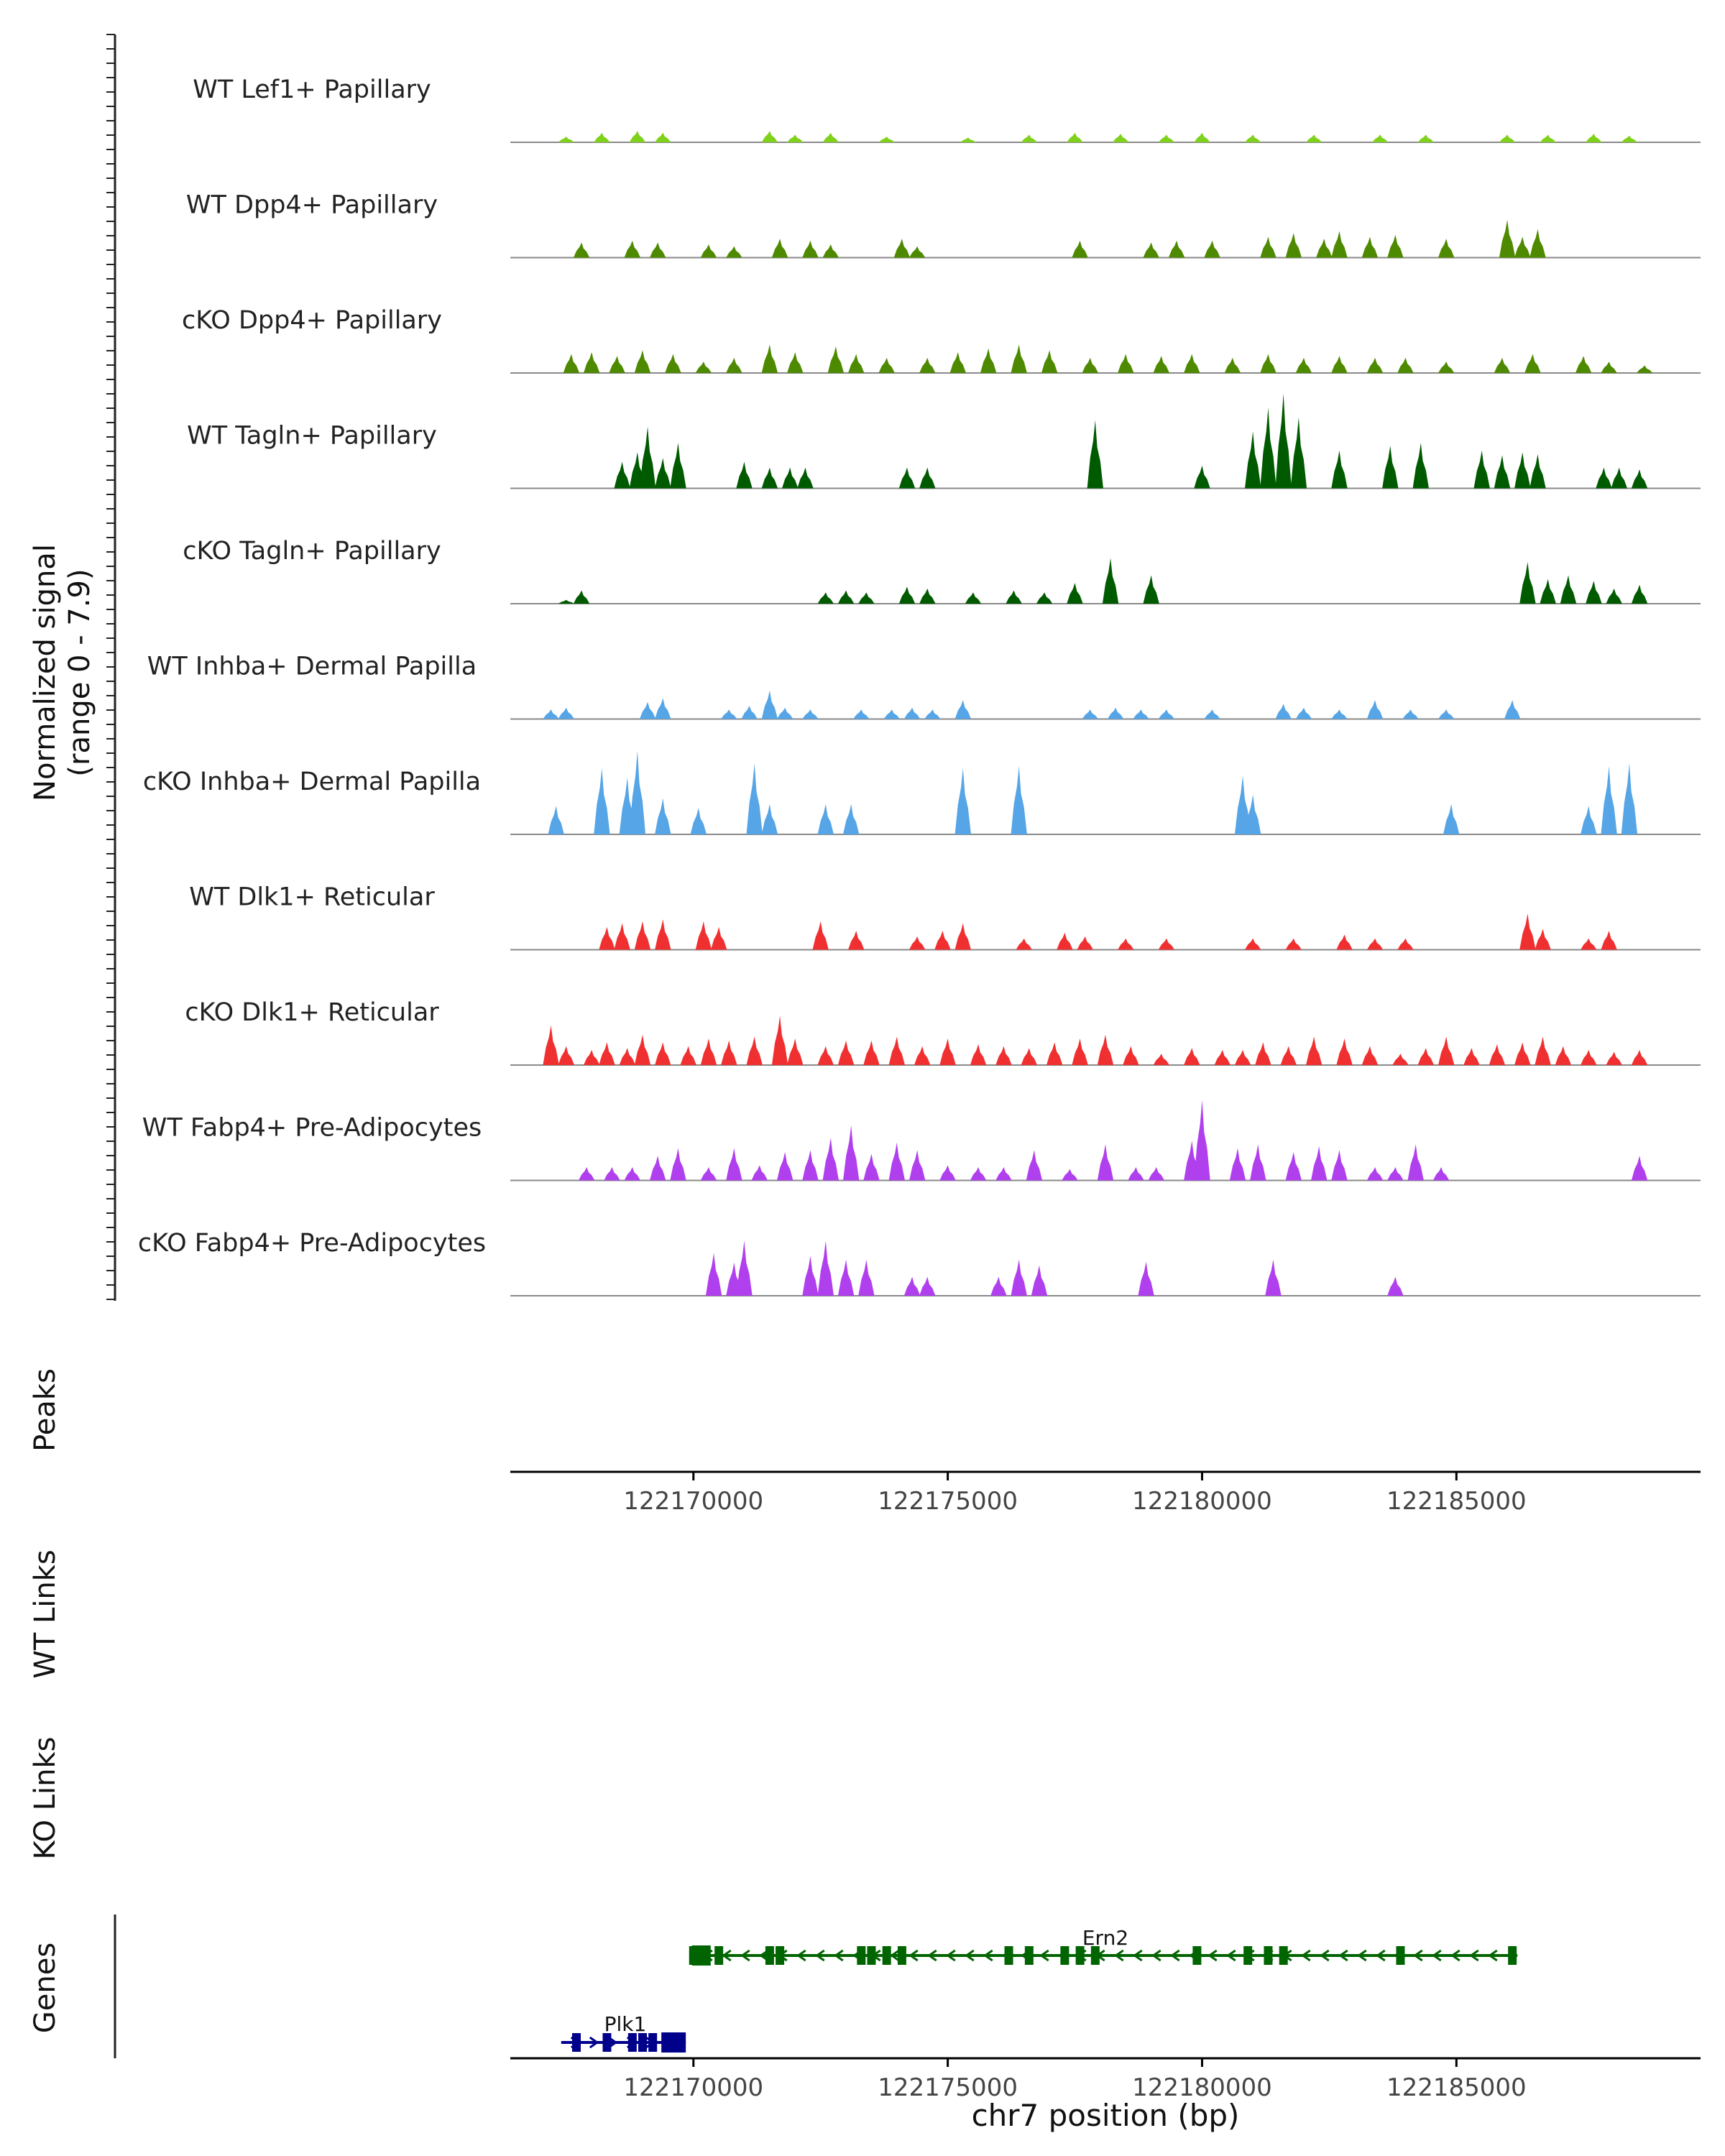  What do you see at coordinates (942, 570) in the screenshot?
I see `coverage-track: cKO Tagln+ Papillary` at bounding box center [942, 570].